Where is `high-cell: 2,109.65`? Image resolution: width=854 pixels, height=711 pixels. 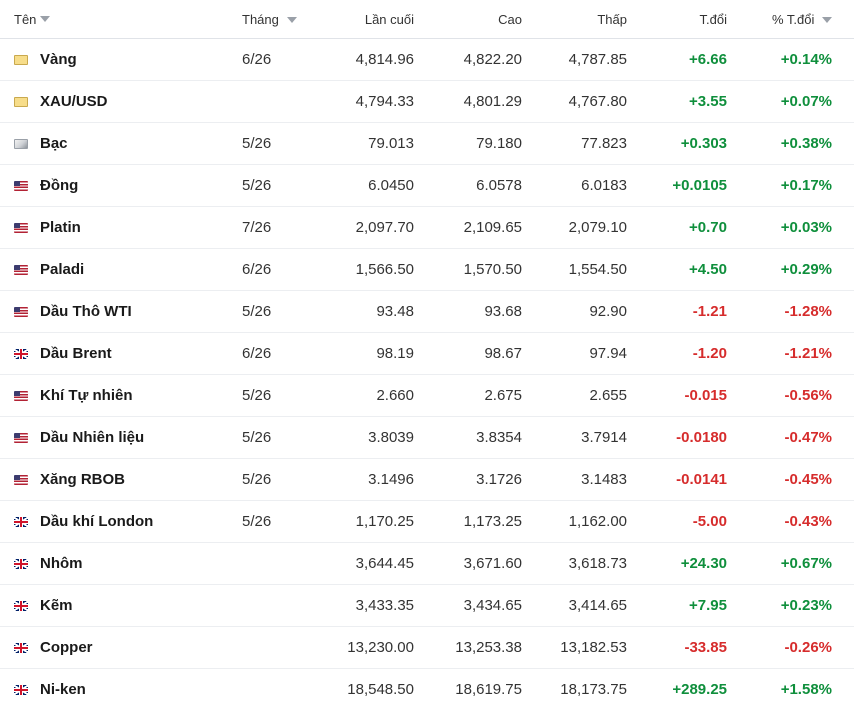
high-cell: 2,109.65 is located at coordinates (492, 227).